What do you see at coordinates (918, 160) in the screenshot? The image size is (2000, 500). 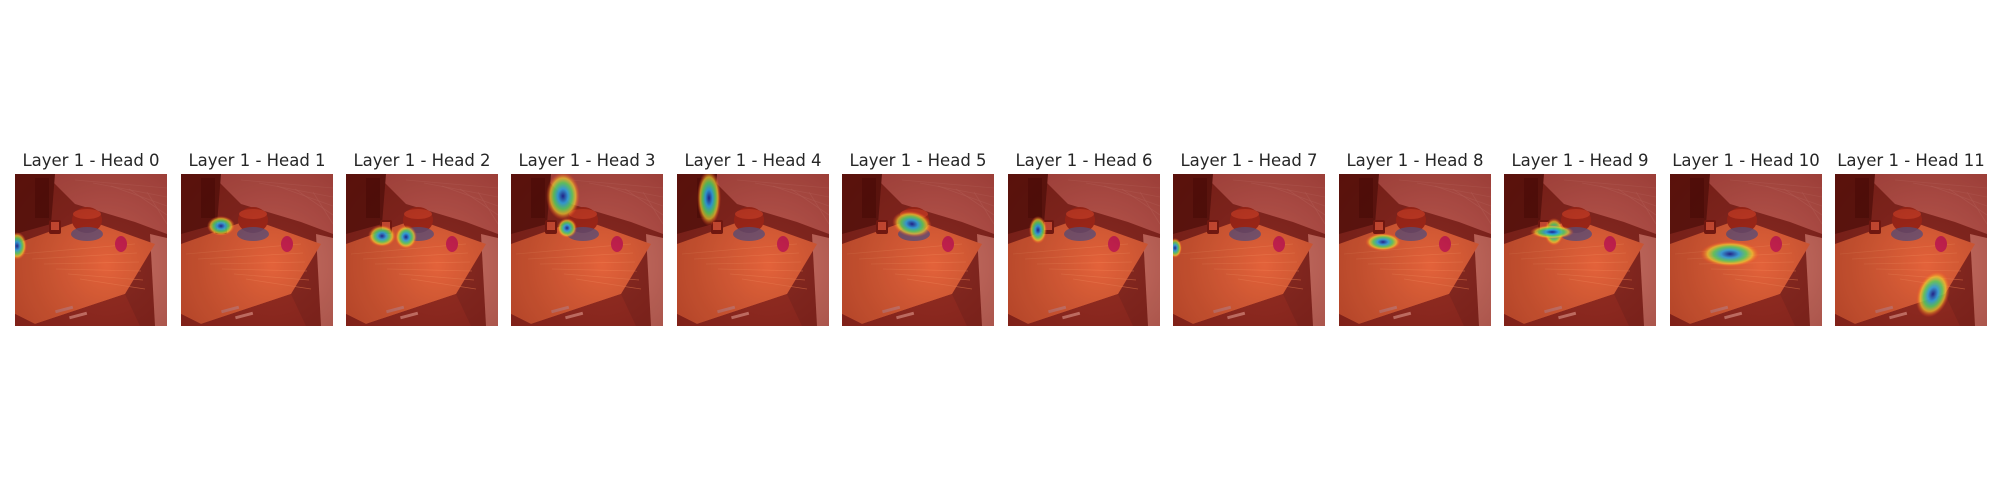 I see `panel-title: Layer 1 - Head 5` at bounding box center [918, 160].